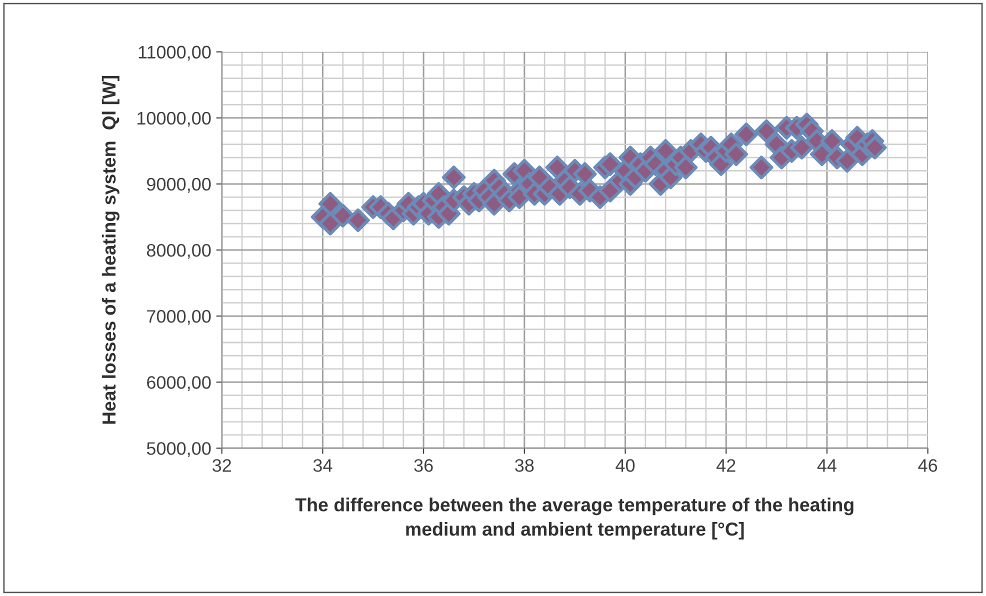  Describe the element at coordinates (826, 465) in the screenshot. I see `x-tick-label: 44` at that location.